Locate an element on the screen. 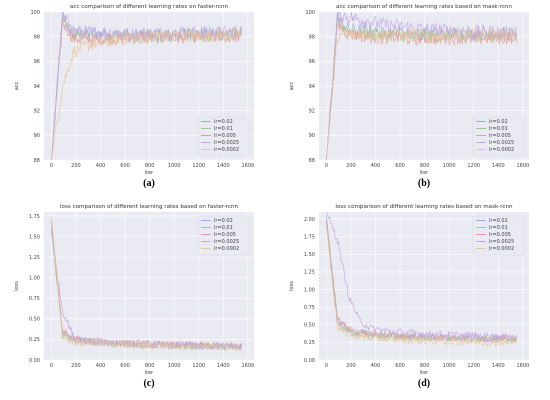 This screenshot has height=400, width=550. y-tick-label: 0.50 is located at coordinates (309, 326).